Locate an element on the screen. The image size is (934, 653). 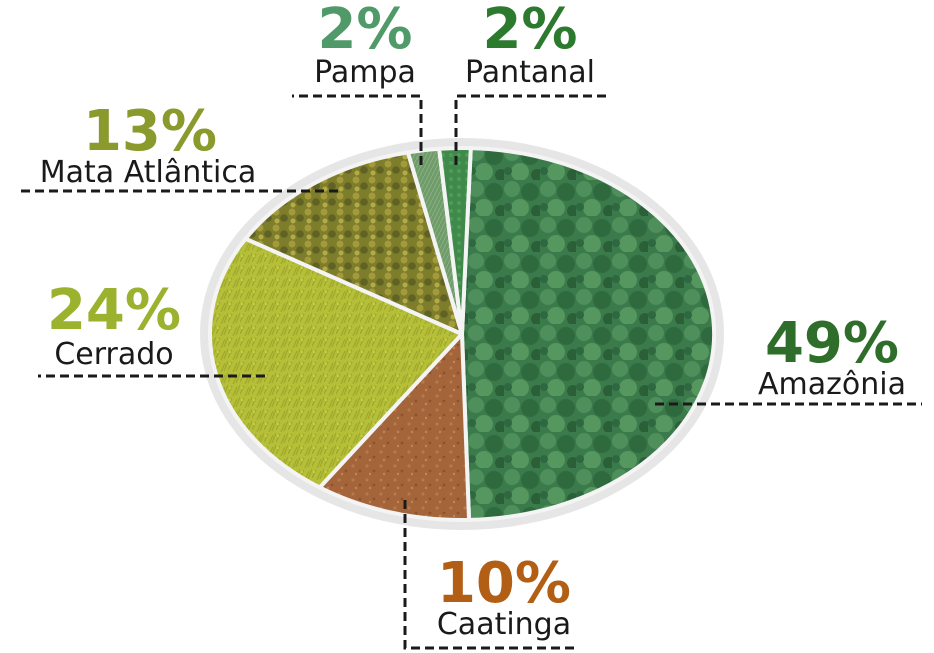
slice-label-caatinga-value: 10% is located at coordinates (504, 583).